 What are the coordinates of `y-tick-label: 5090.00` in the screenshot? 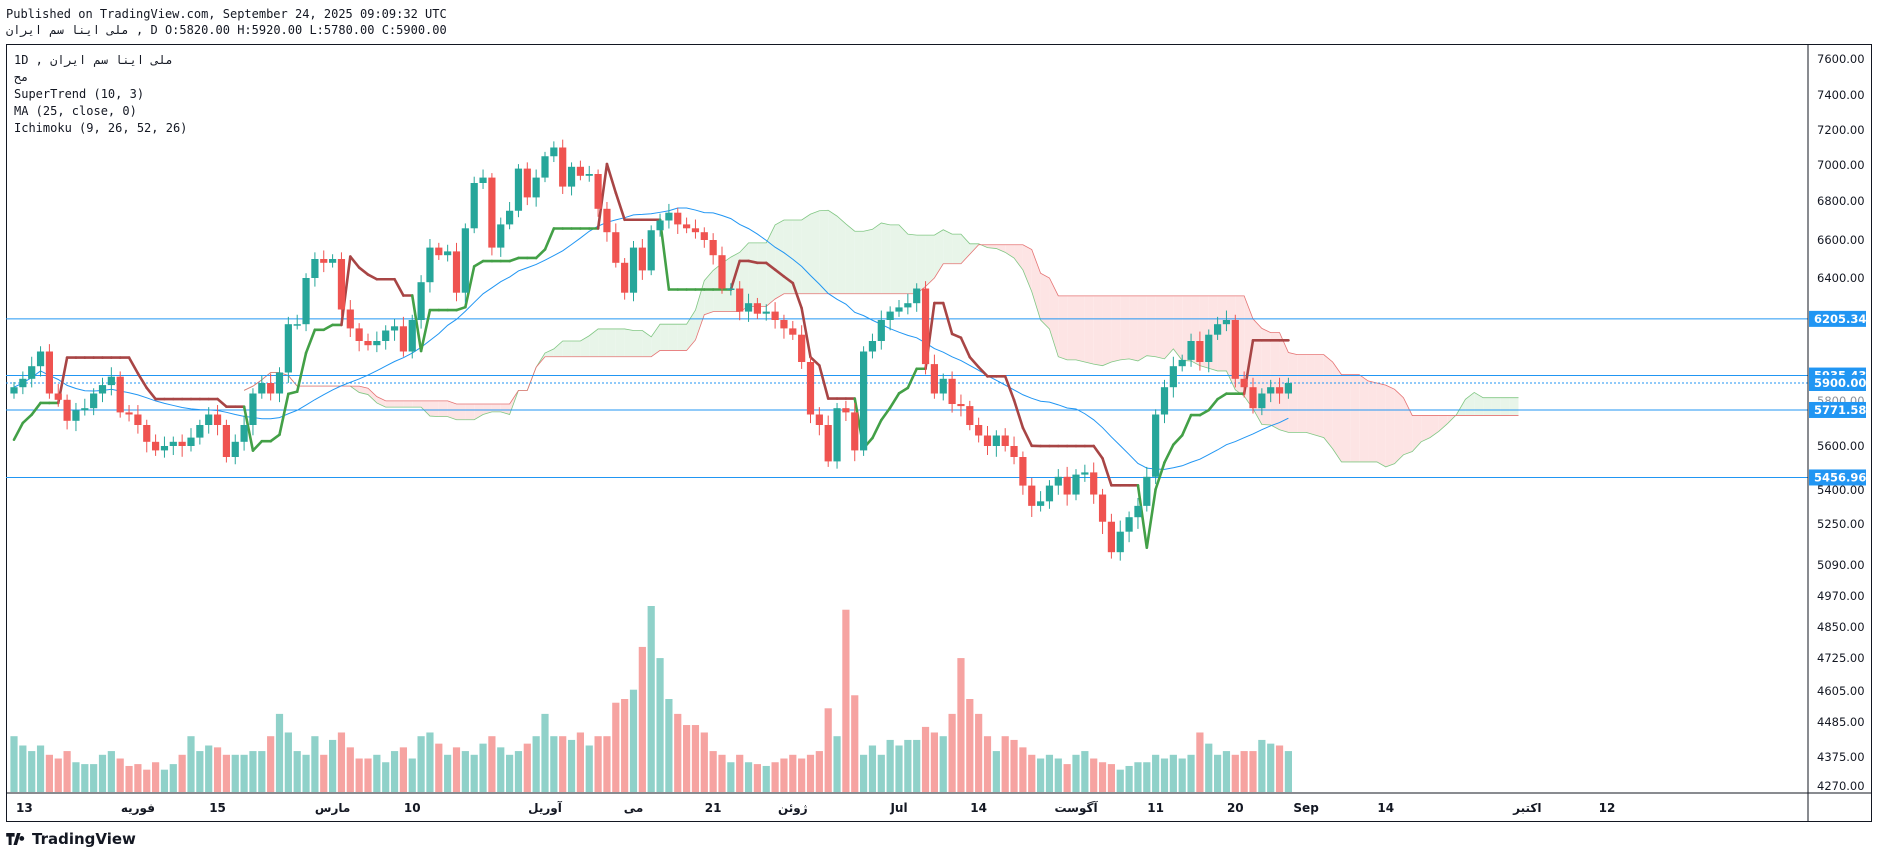 It's located at (1841, 565).